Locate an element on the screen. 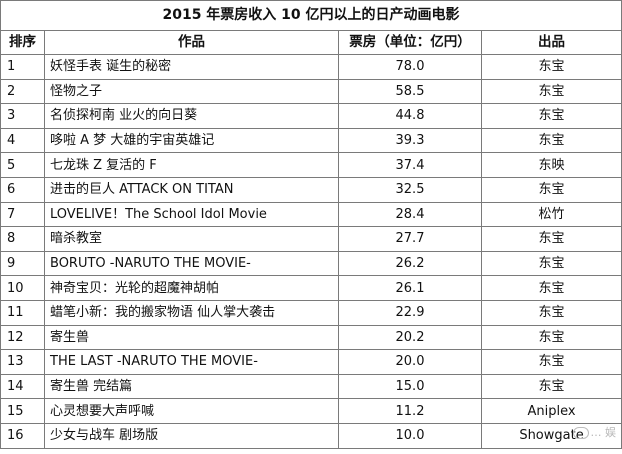  table-row: 4 哆啦 A 梦 大雄的宇宙英雄记 39.3 东宝 is located at coordinates (311, 140).